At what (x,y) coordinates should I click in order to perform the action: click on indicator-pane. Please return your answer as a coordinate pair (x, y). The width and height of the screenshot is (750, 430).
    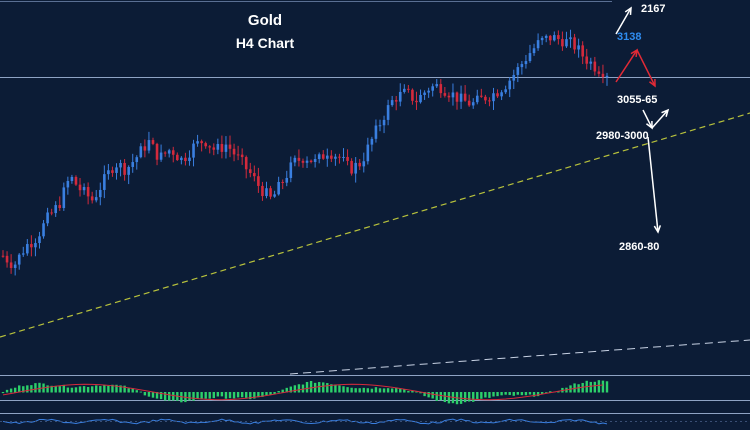
    Looking at the image, I should click on (375, 402).